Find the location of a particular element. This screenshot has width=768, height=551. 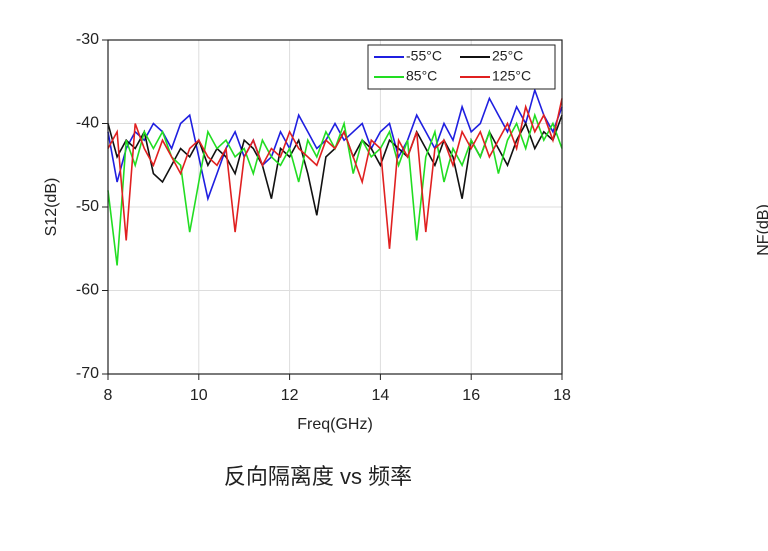

x-tick-label: 8 is located at coordinates (108, 395).